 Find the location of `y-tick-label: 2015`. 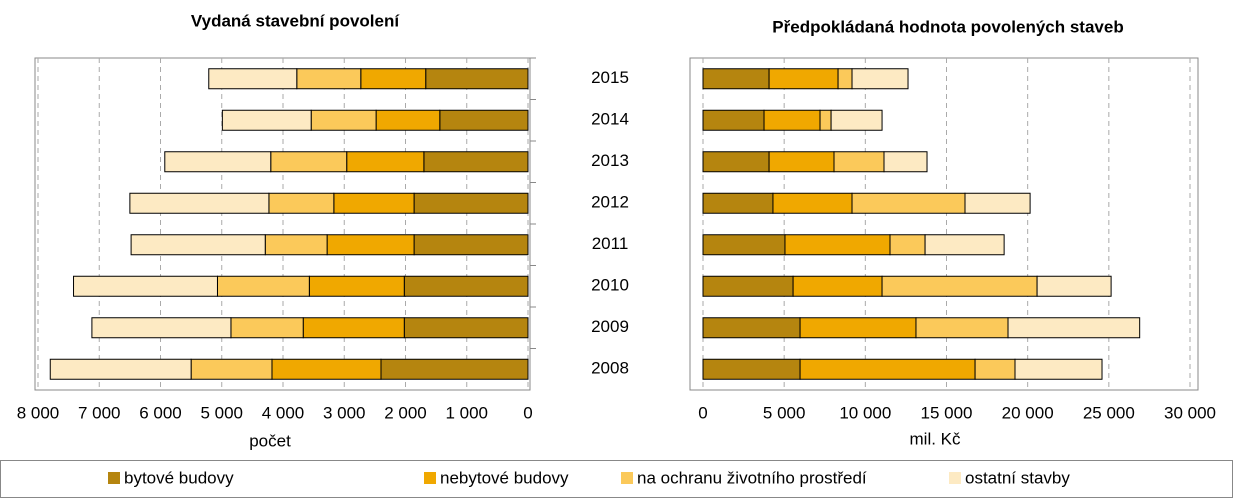

y-tick-label: 2015 is located at coordinates (610, 77).